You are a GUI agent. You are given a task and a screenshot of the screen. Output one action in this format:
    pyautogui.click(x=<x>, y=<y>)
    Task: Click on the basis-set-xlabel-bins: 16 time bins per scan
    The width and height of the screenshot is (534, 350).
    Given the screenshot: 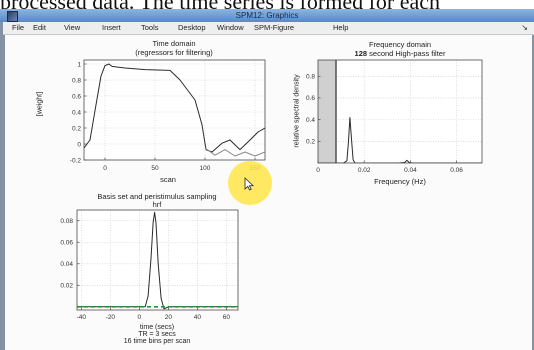 What is the action you would take?
    pyautogui.click(x=157, y=341)
    